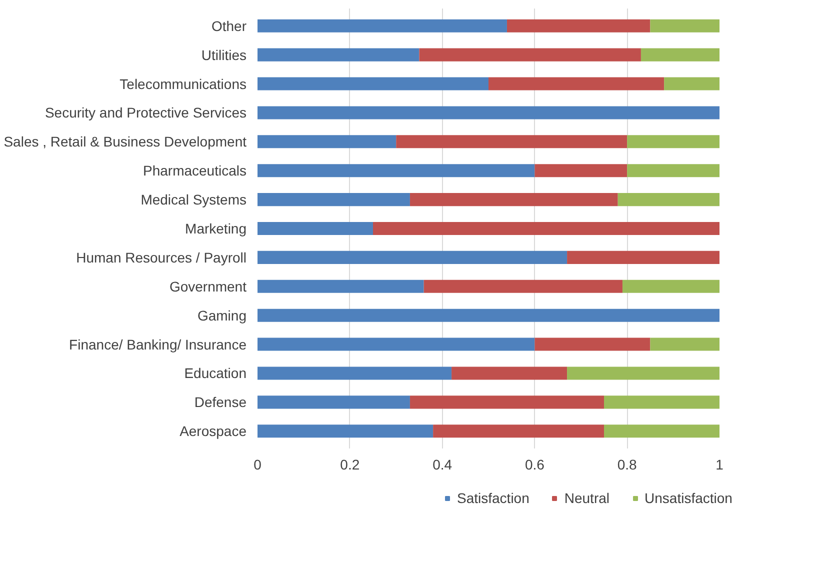 The height and width of the screenshot is (577, 832). I want to click on y-tick-label: Gaming, so click(222, 315).